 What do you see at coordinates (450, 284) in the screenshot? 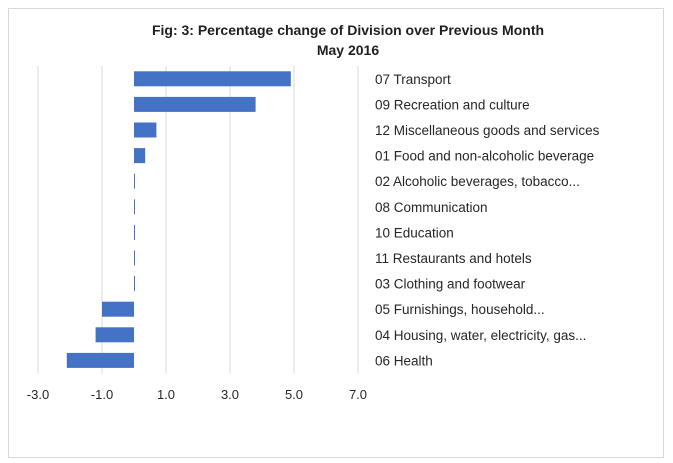
I see `category-label: 03 Clothing and footwear` at bounding box center [450, 284].